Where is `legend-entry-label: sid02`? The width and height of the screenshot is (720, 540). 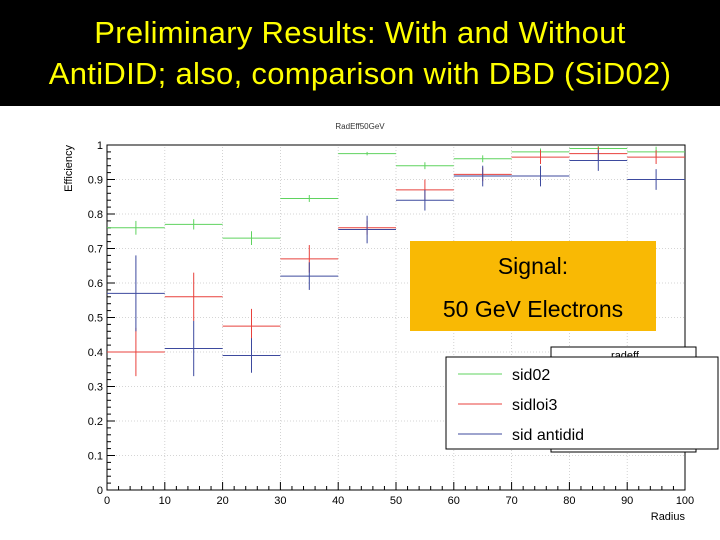 legend-entry-label: sid02 is located at coordinates (531, 375).